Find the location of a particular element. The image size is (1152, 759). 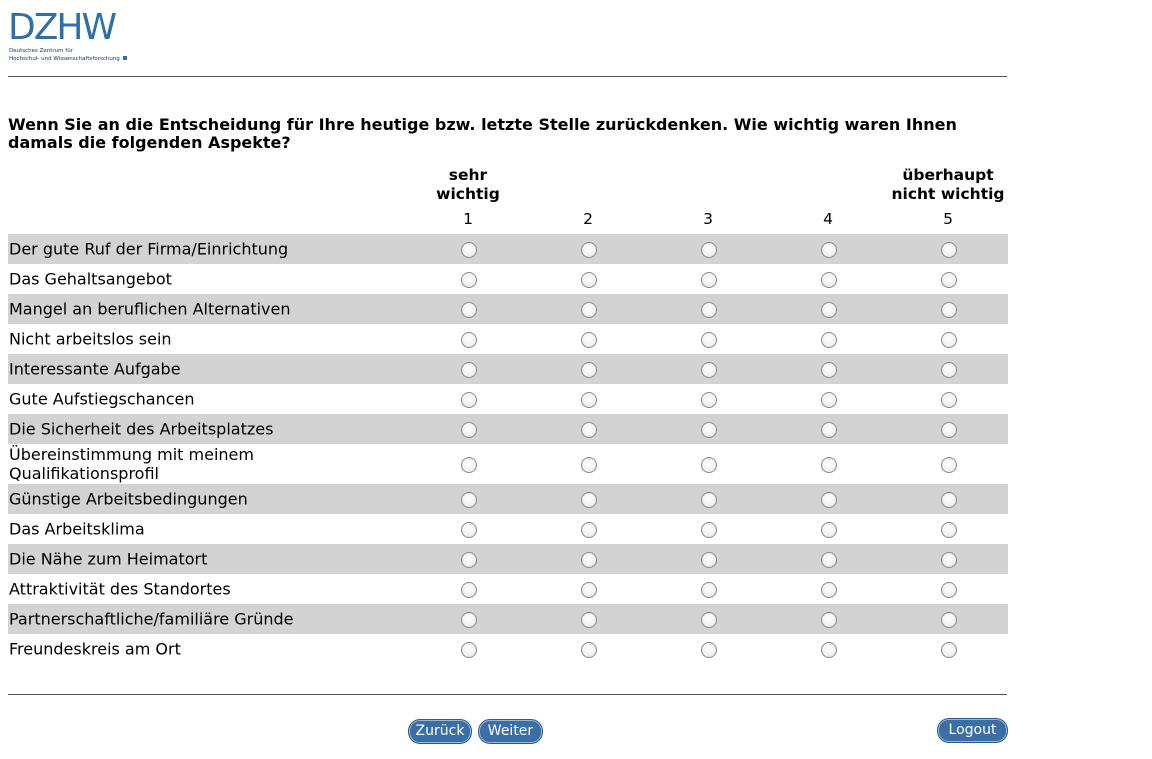

logout-button: Logout is located at coordinates (972, 730).